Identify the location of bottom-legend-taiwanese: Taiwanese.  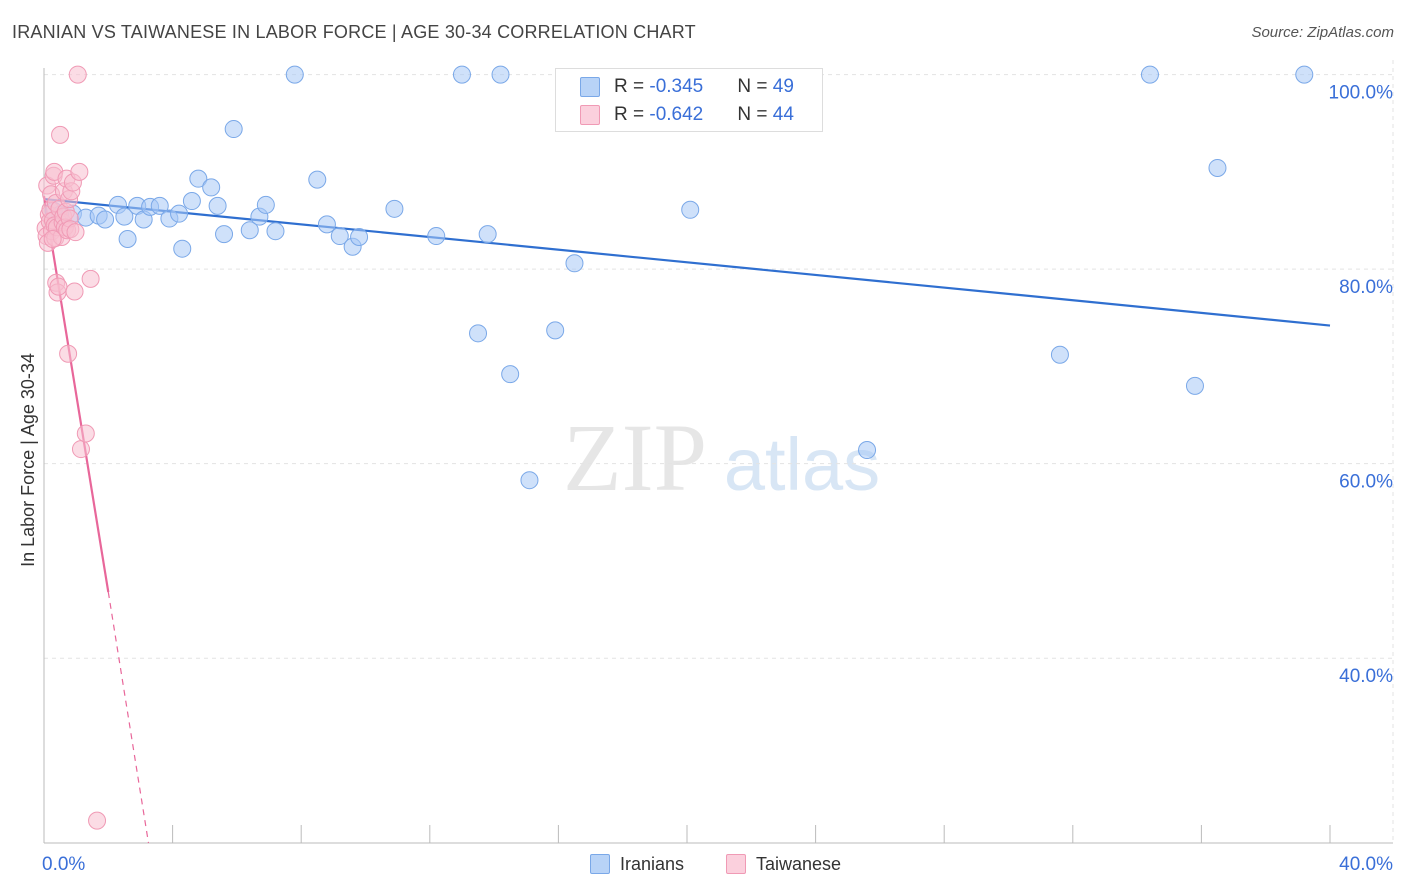
(783, 864).